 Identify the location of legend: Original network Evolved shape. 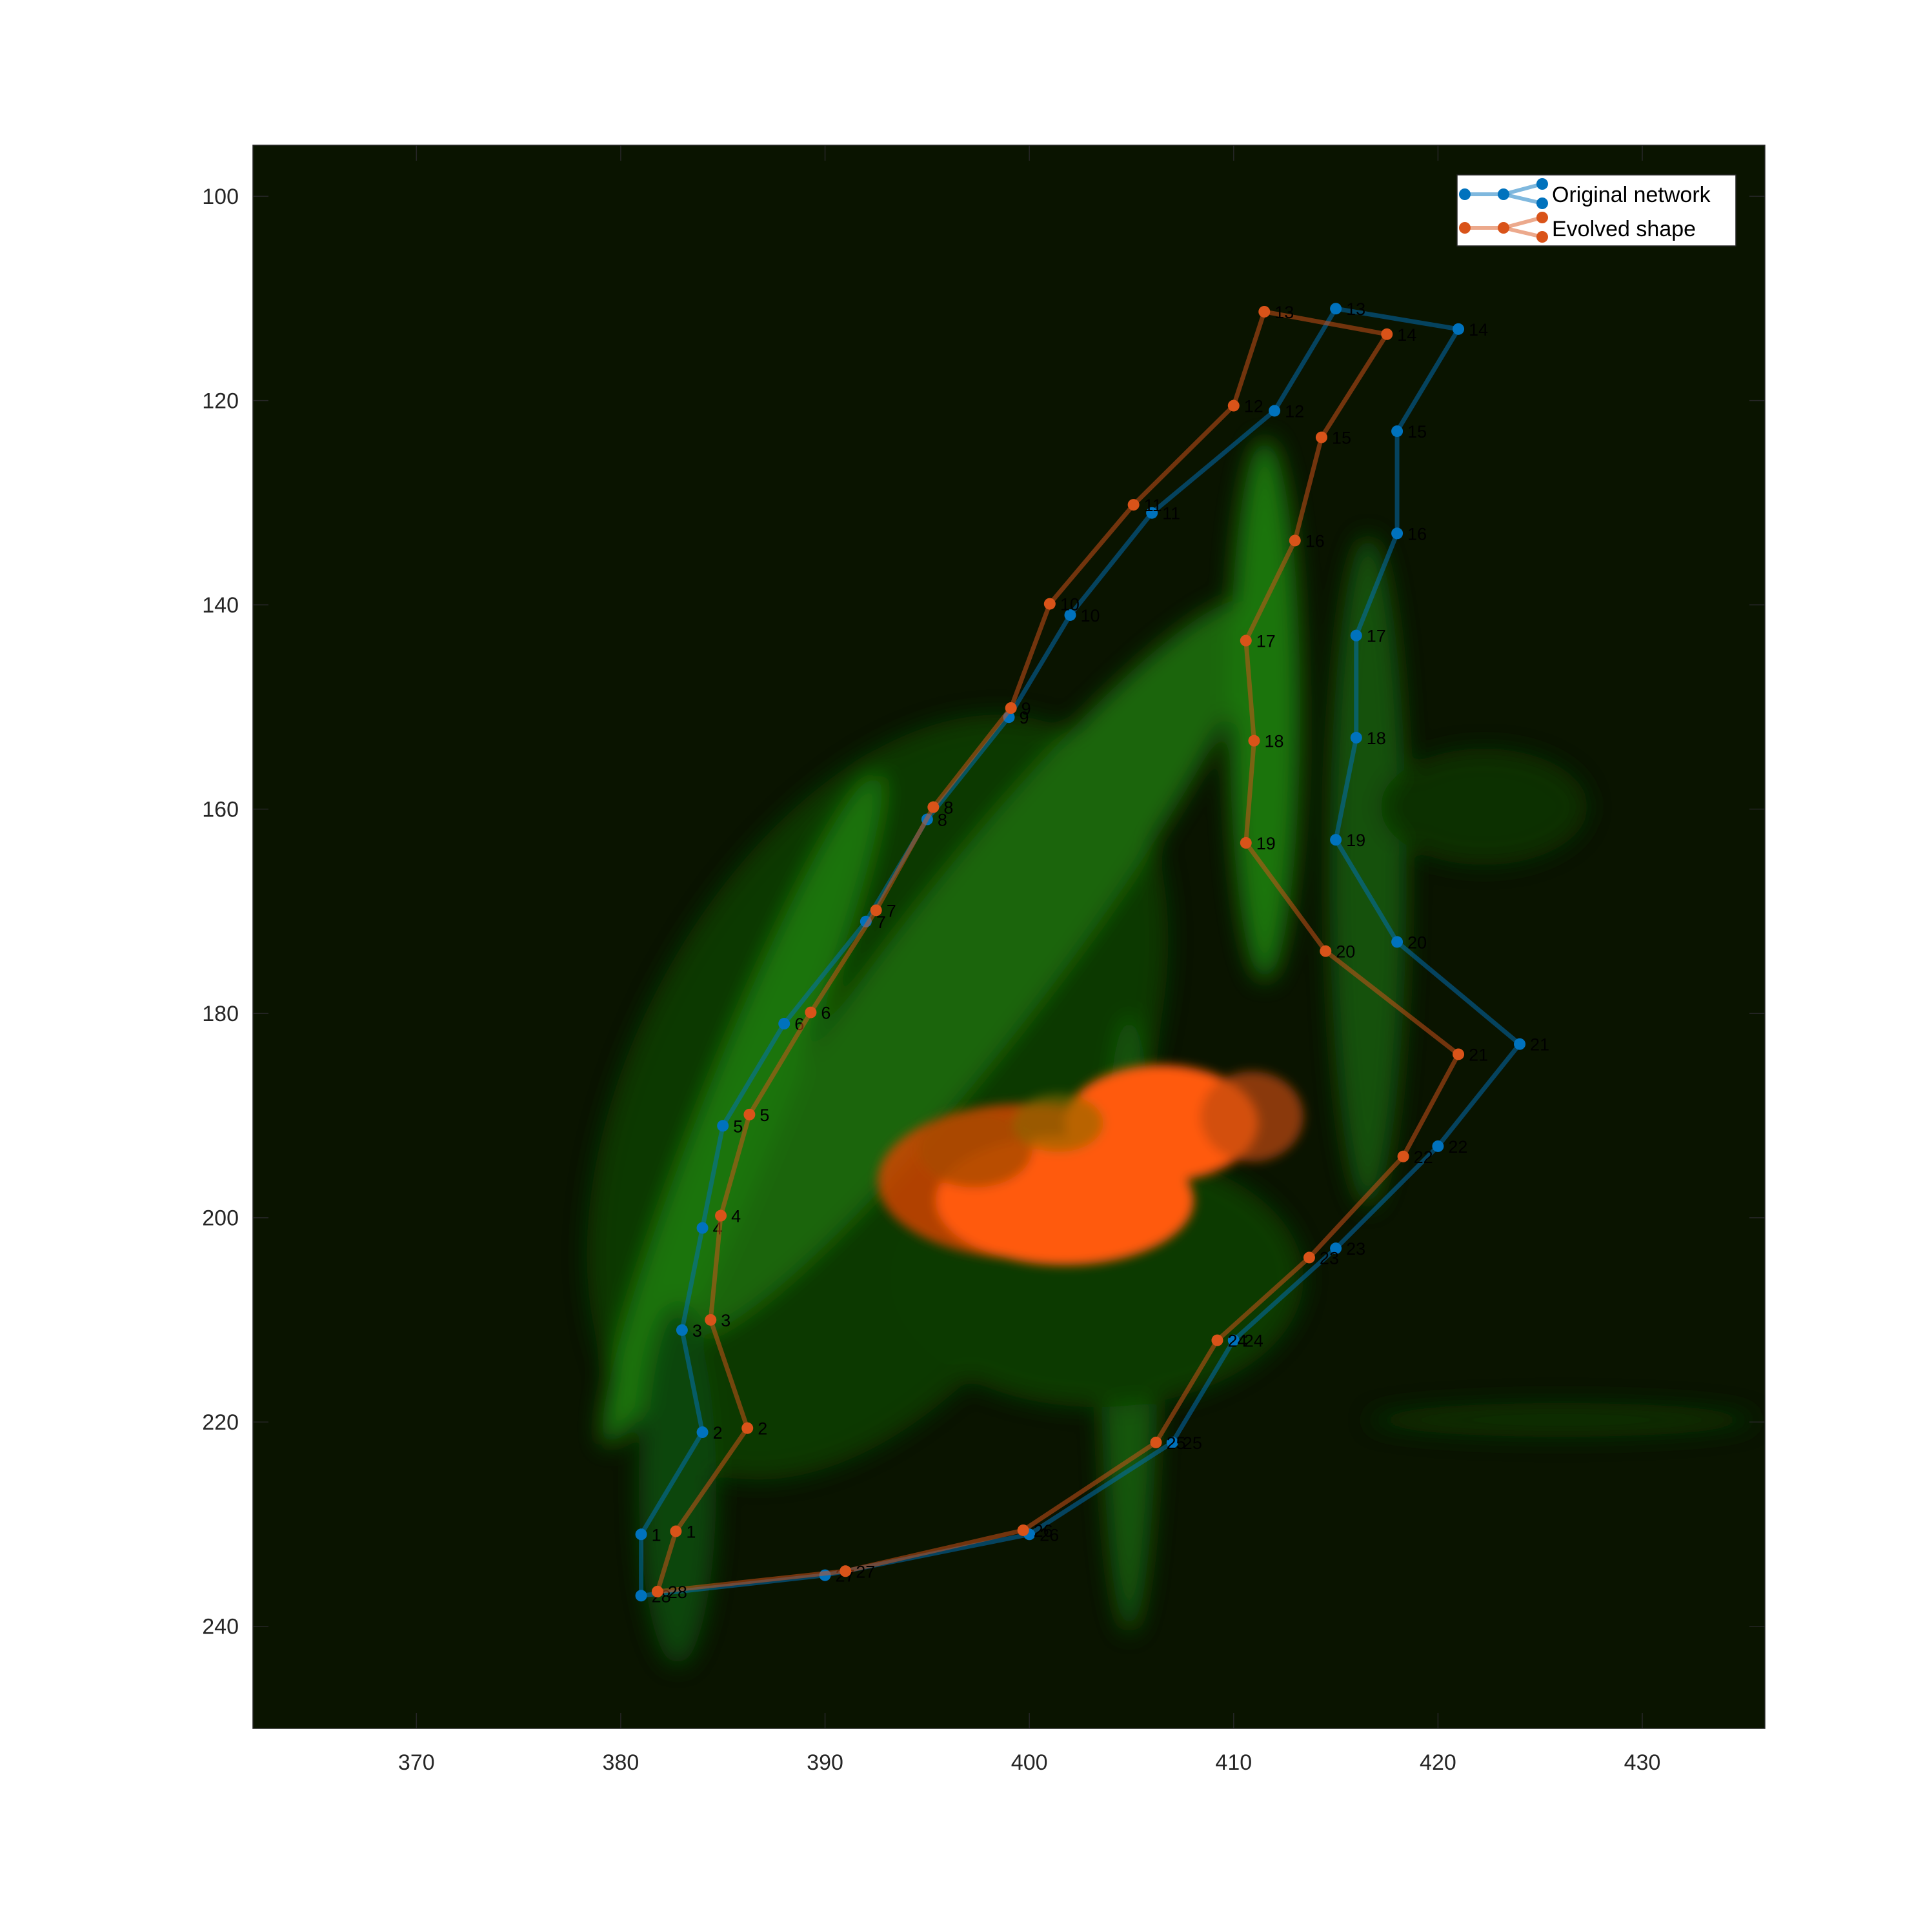
(1596, 211).